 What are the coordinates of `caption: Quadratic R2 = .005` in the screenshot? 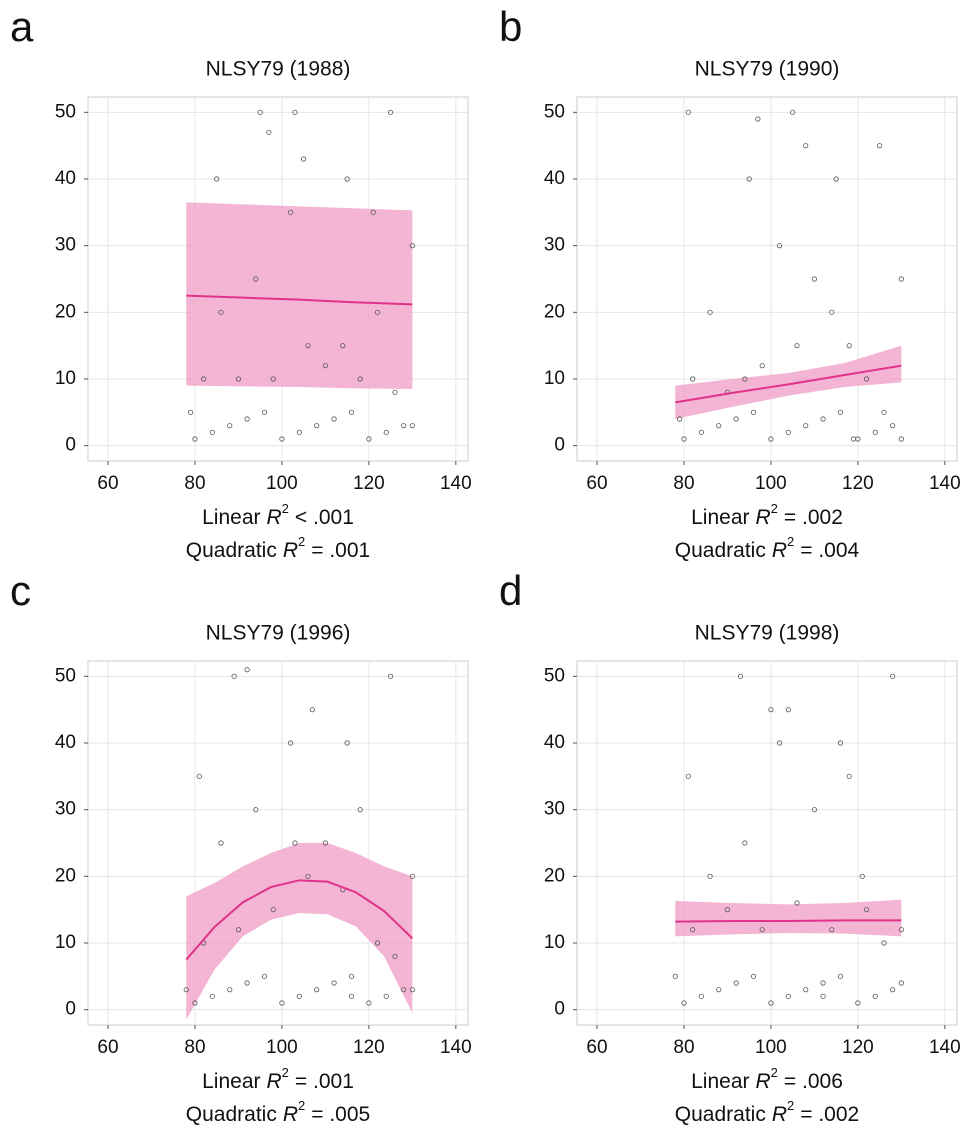 It's located at (278, 1111).